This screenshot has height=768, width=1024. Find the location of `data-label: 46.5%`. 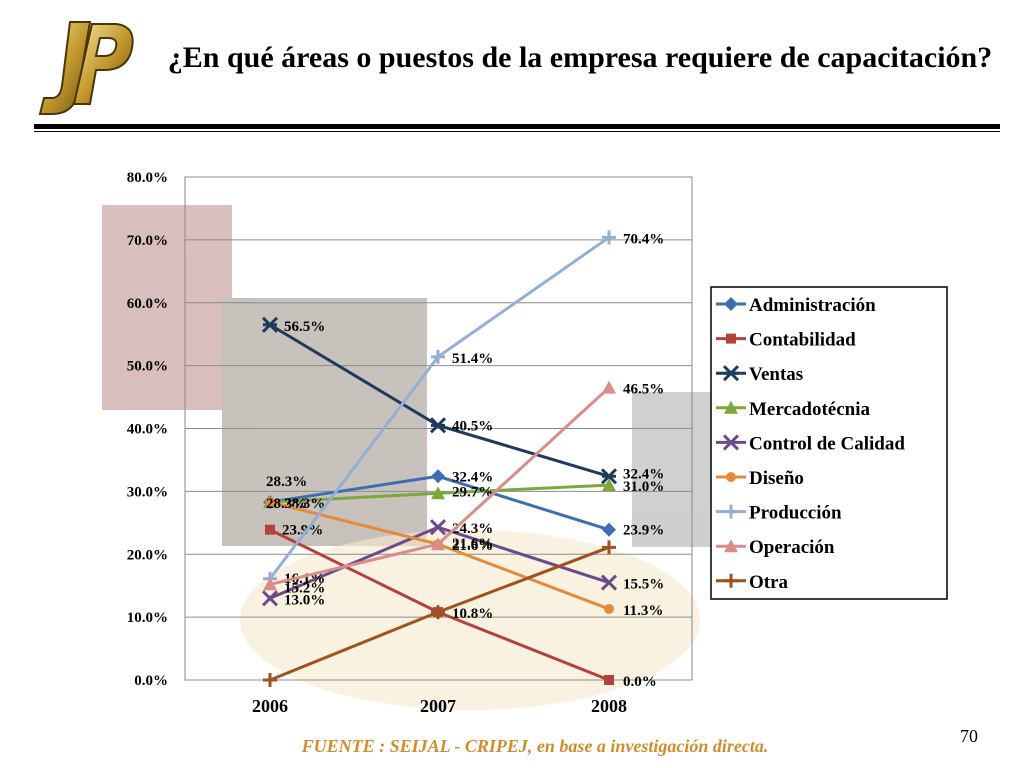

data-label: 46.5% is located at coordinates (643, 390).